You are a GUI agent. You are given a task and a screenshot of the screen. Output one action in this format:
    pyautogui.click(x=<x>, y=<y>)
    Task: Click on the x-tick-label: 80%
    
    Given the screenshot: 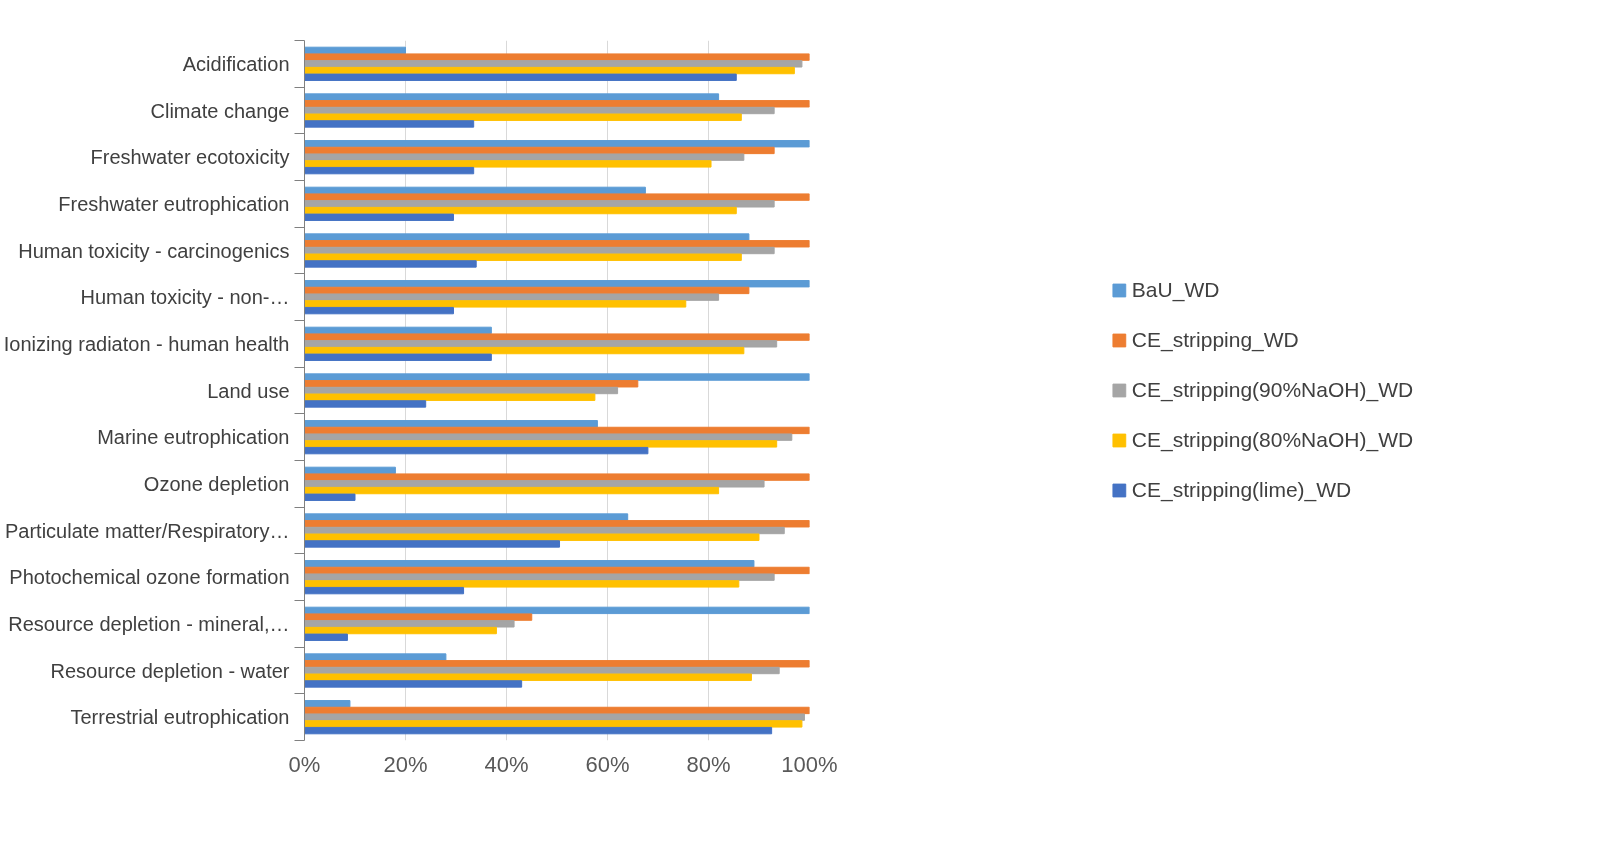 What is the action you would take?
    pyautogui.click(x=708, y=764)
    